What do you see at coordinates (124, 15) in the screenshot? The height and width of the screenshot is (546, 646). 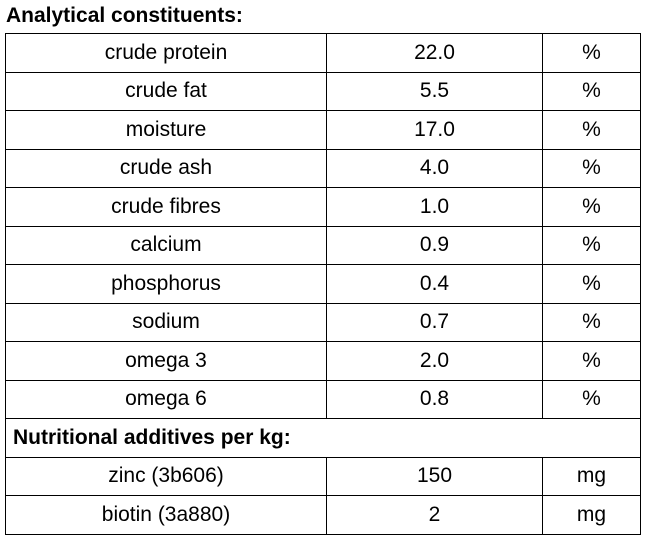 I see `title: Analytical constituents:` at bounding box center [124, 15].